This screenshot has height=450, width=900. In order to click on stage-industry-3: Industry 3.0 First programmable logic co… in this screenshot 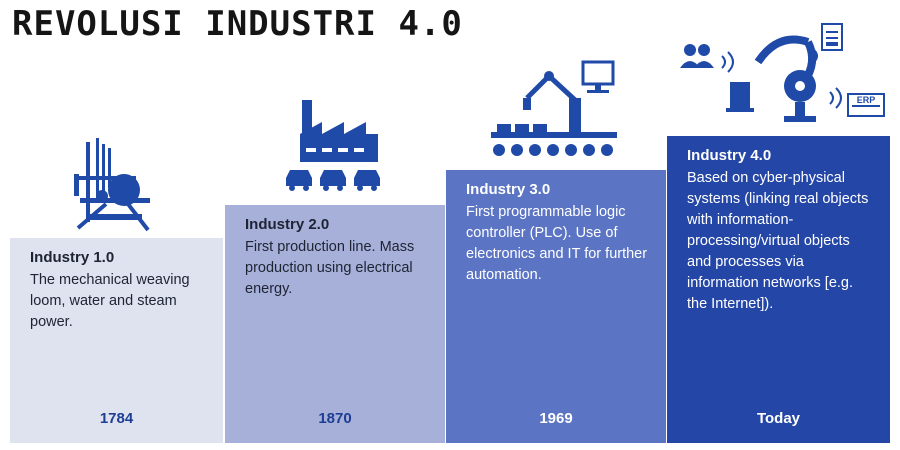, I will do `click(556, 306)`.